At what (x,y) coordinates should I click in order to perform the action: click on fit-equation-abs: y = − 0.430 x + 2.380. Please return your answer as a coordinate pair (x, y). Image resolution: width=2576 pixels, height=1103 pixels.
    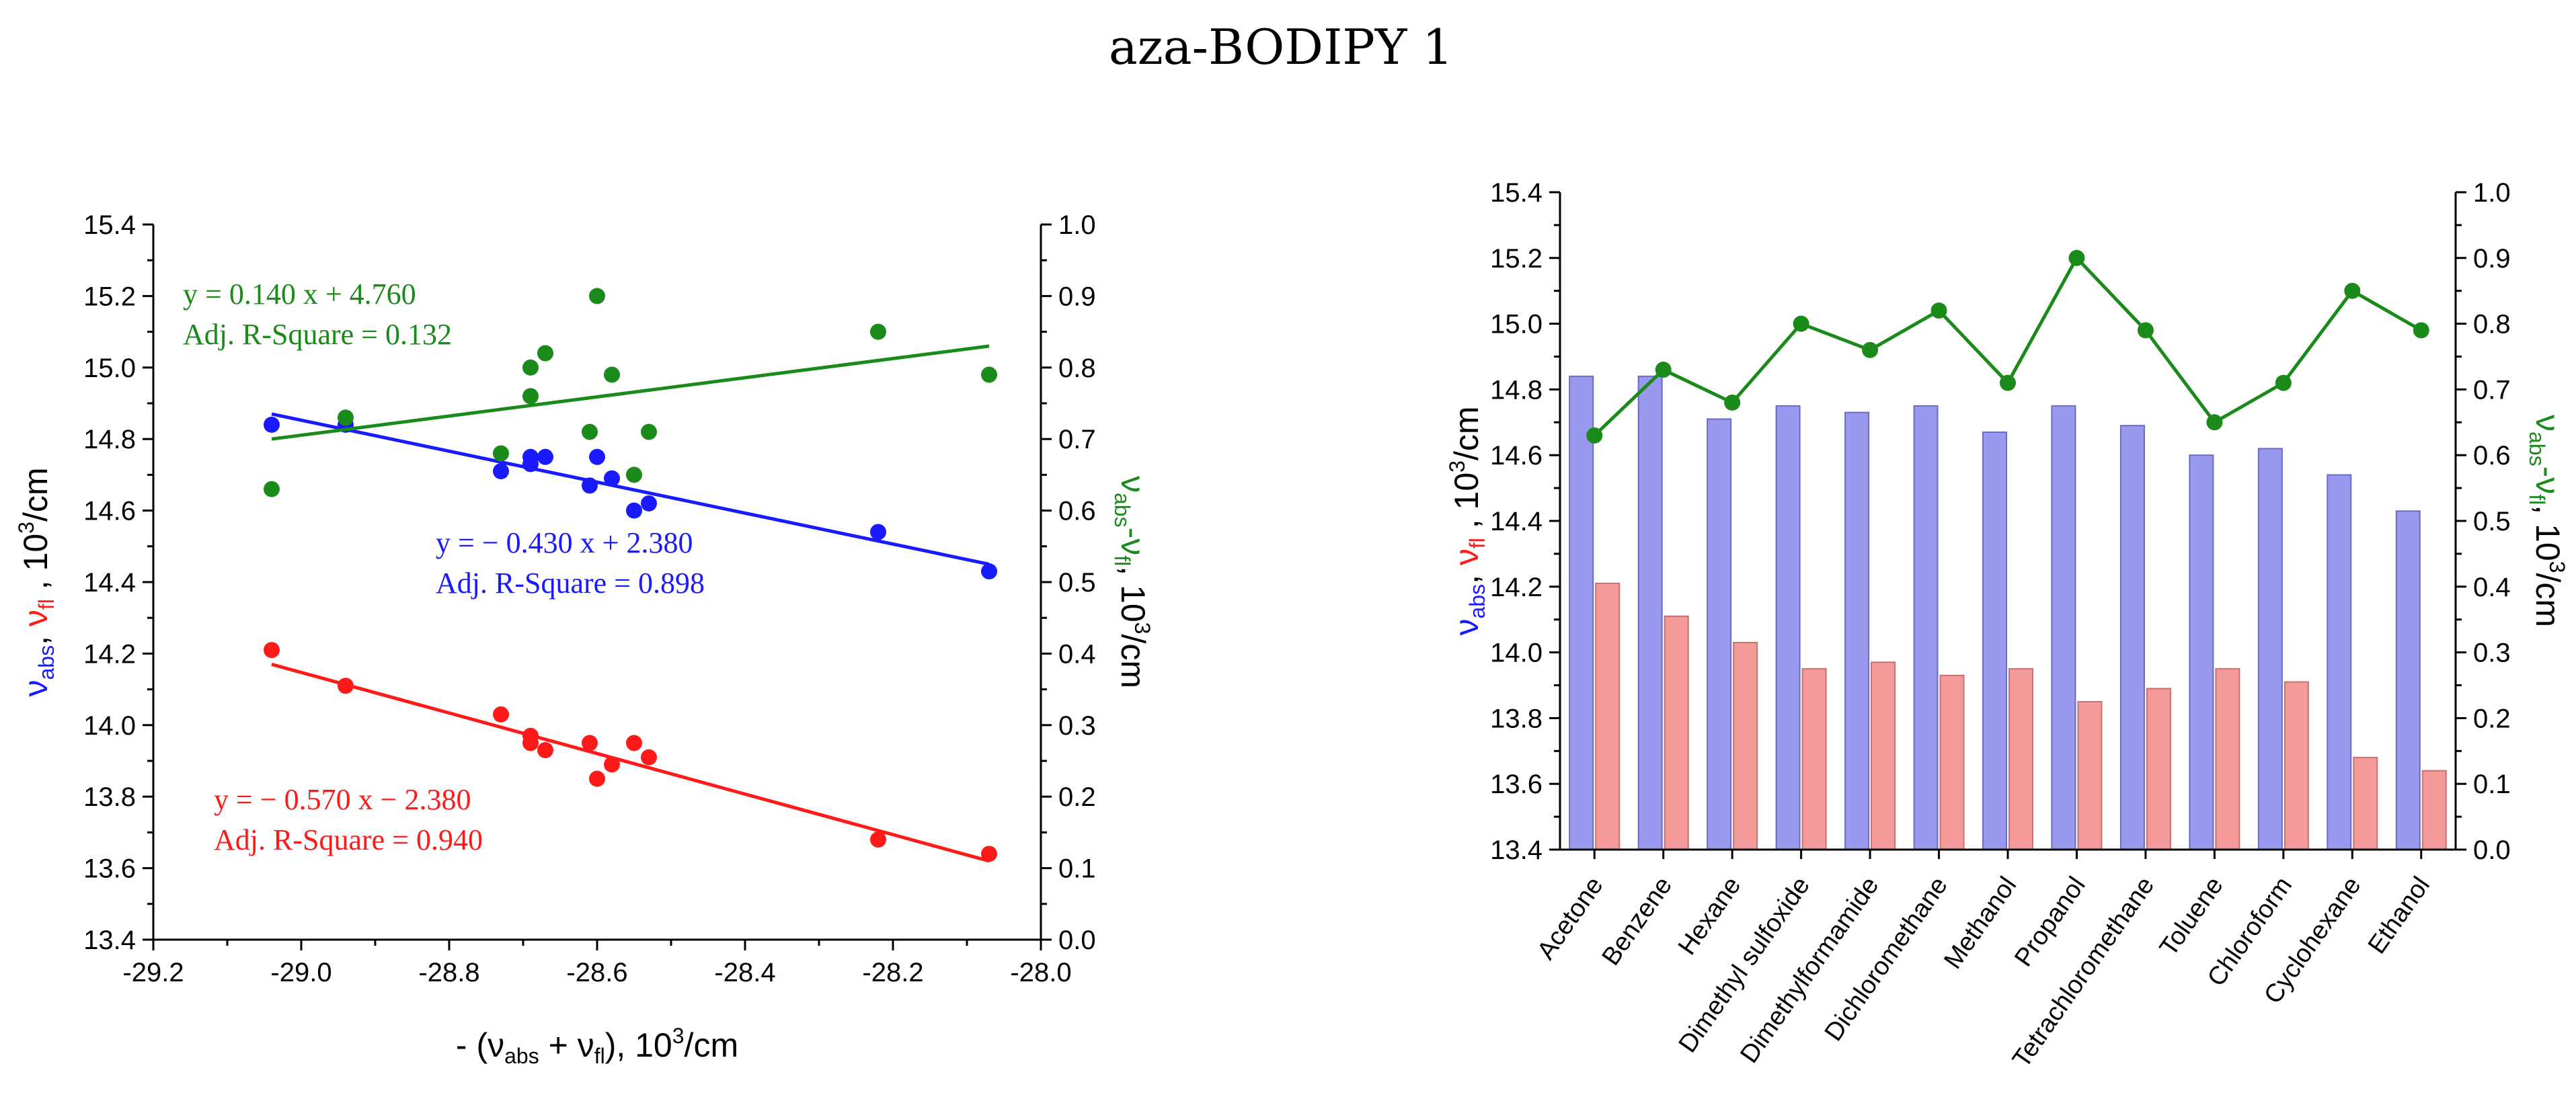
    Looking at the image, I should click on (564, 542).